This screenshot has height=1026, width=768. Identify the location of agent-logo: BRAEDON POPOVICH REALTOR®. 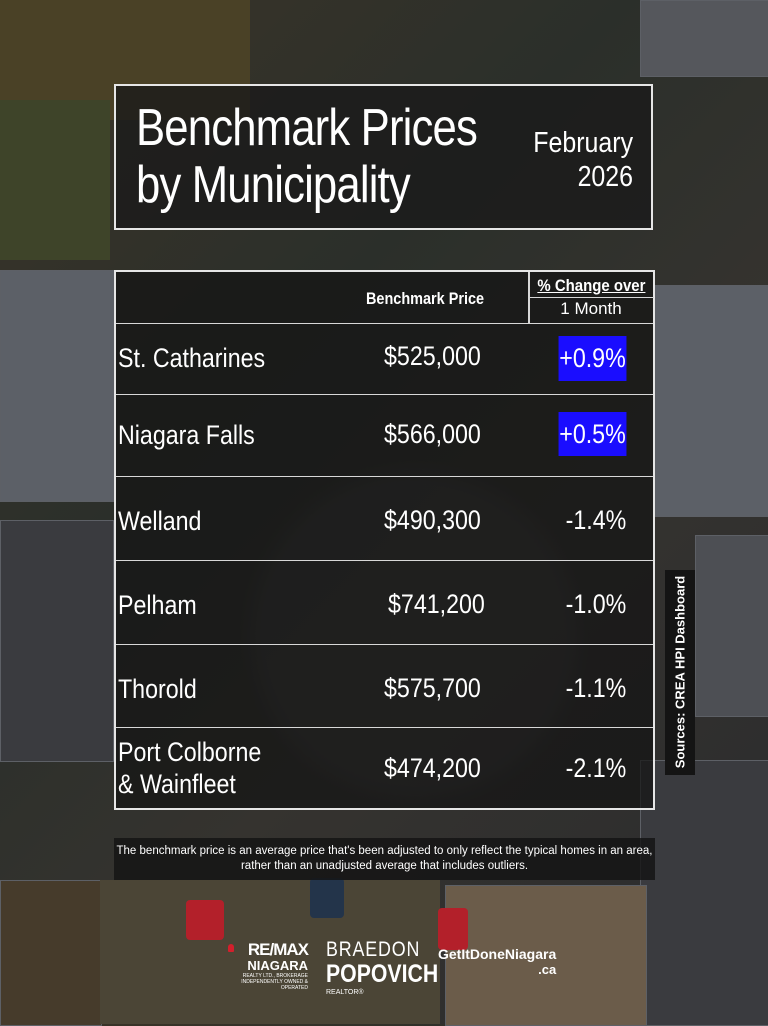
(392, 967).